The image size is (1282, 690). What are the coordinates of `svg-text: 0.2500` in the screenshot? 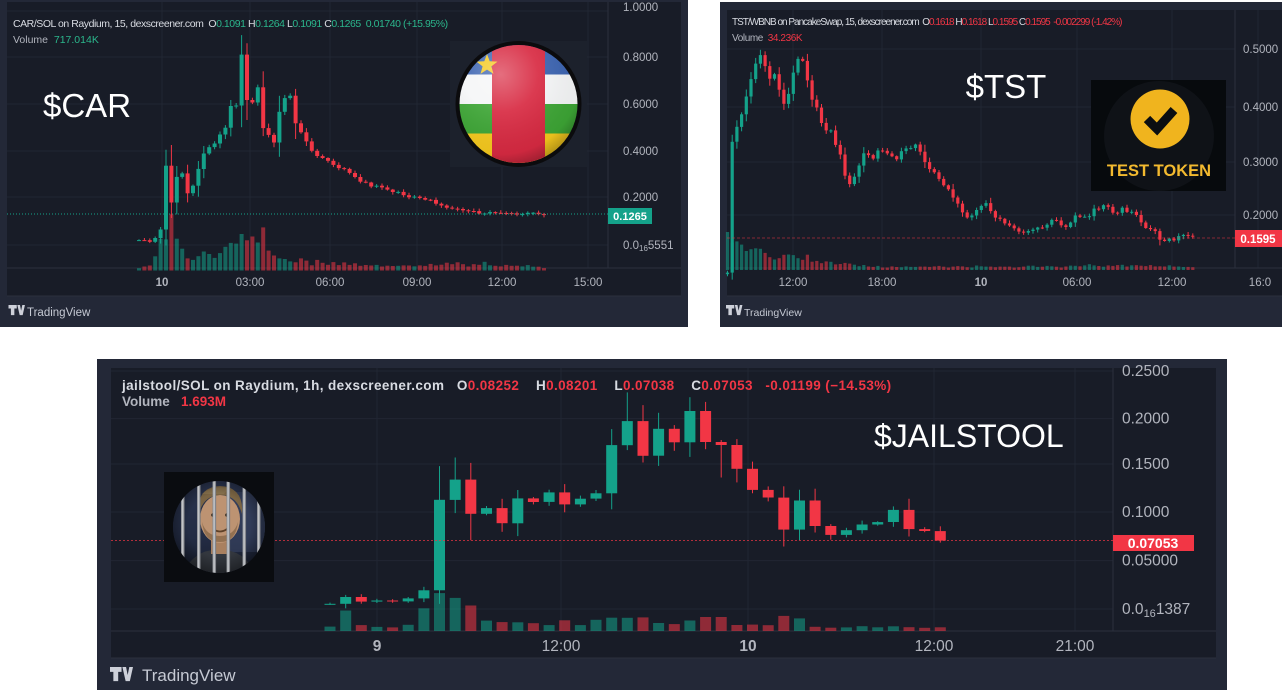 It's located at (1146, 371).